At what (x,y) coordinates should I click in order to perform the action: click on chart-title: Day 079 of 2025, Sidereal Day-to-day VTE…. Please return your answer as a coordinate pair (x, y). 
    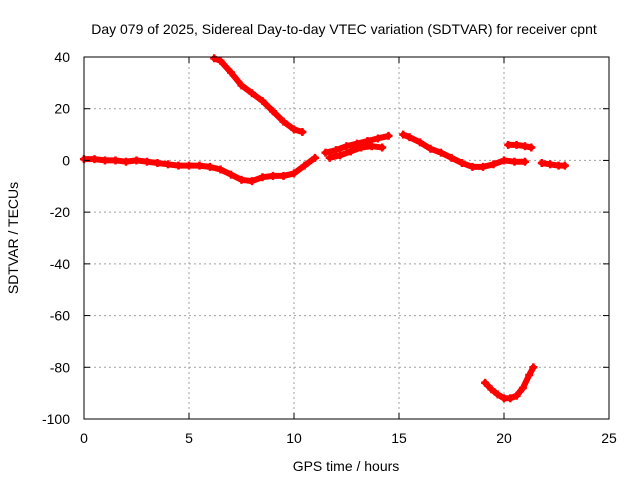
    Looking at the image, I should click on (344, 29).